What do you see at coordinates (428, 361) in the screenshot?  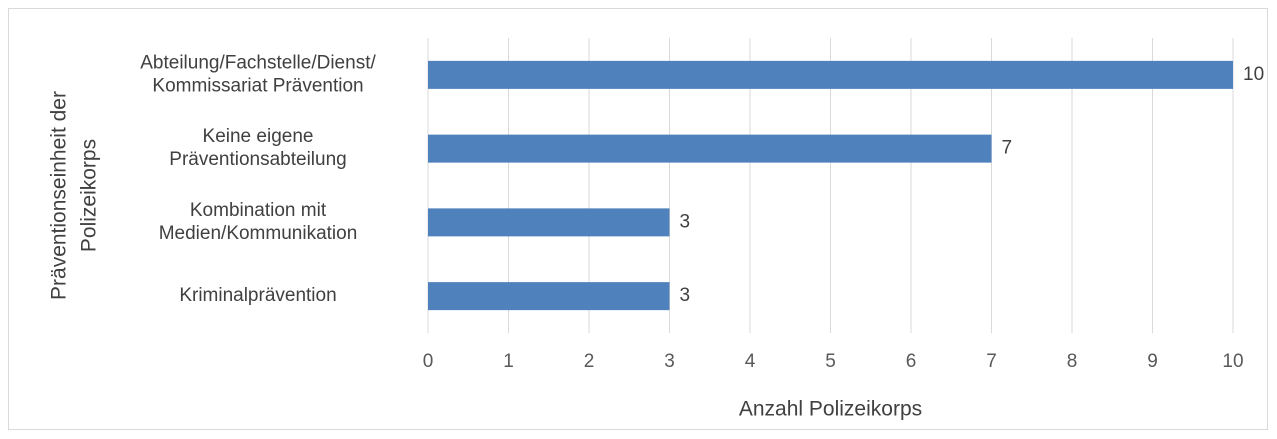 I see `x-tick-label: 0` at bounding box center [428, 361].